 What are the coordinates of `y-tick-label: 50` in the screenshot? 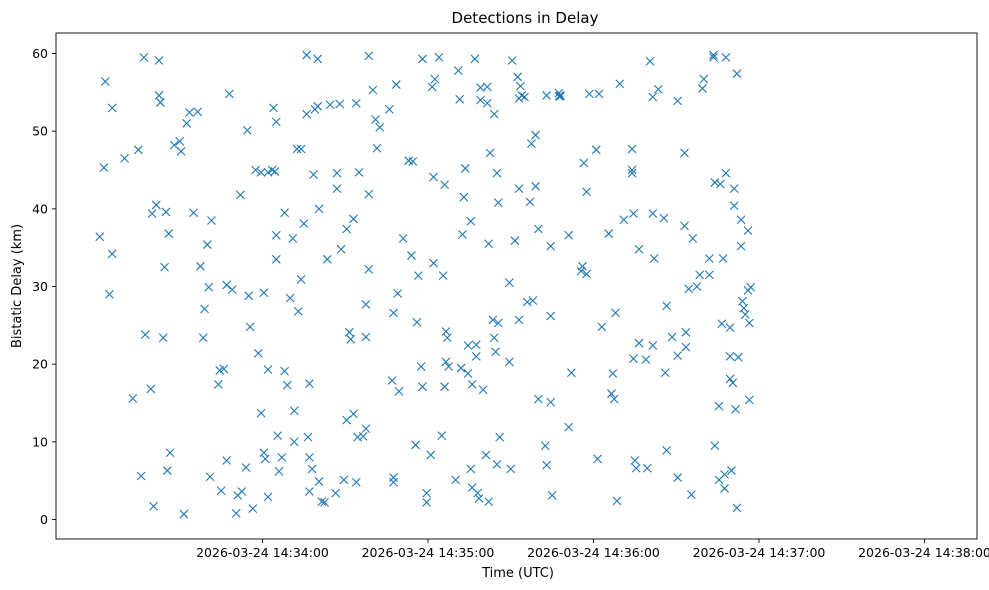 It's located at (40, 131).